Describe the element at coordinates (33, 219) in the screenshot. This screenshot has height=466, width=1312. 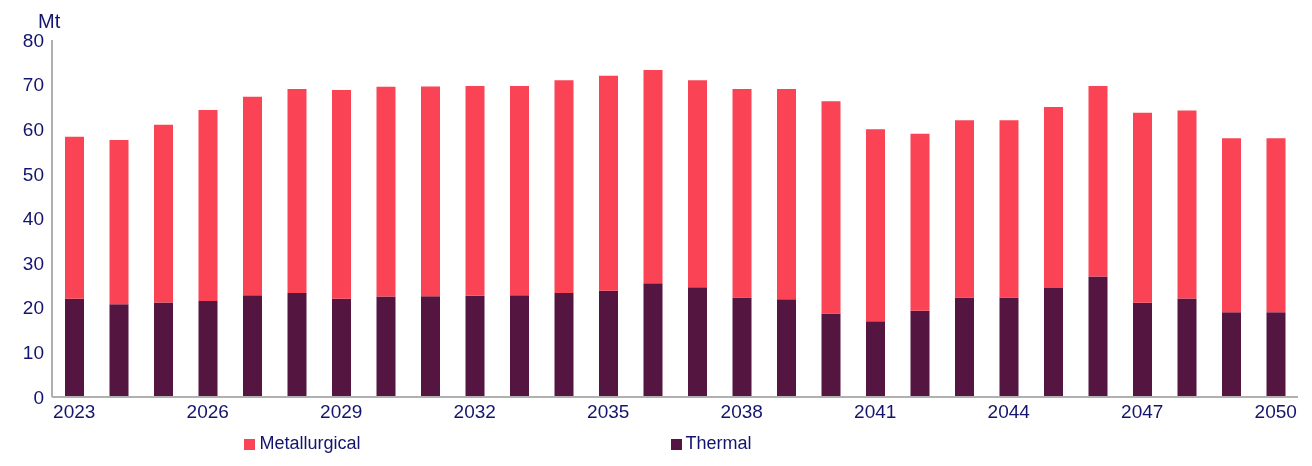
I see `y-tick-label: 40` at that location.